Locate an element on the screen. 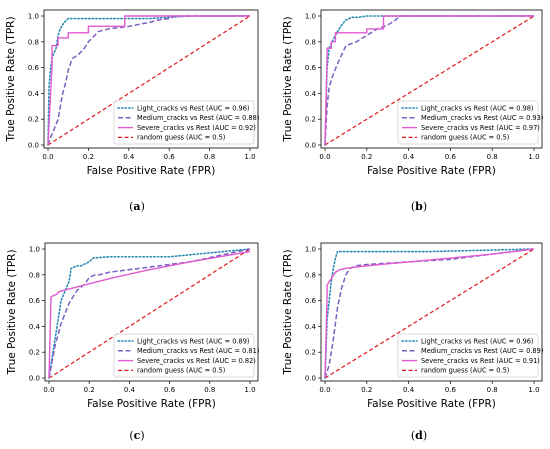  legend-label-severe: Severe_cracks vs Rest (AUC = 0.92) is located at coordinates (196, 128).